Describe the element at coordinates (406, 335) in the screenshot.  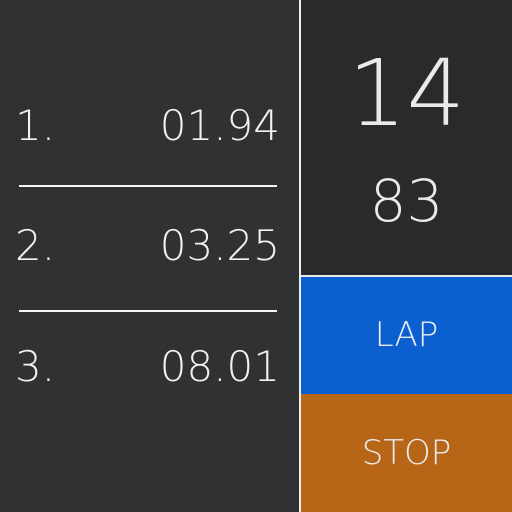
I see `lap-button: LAP` at that location.